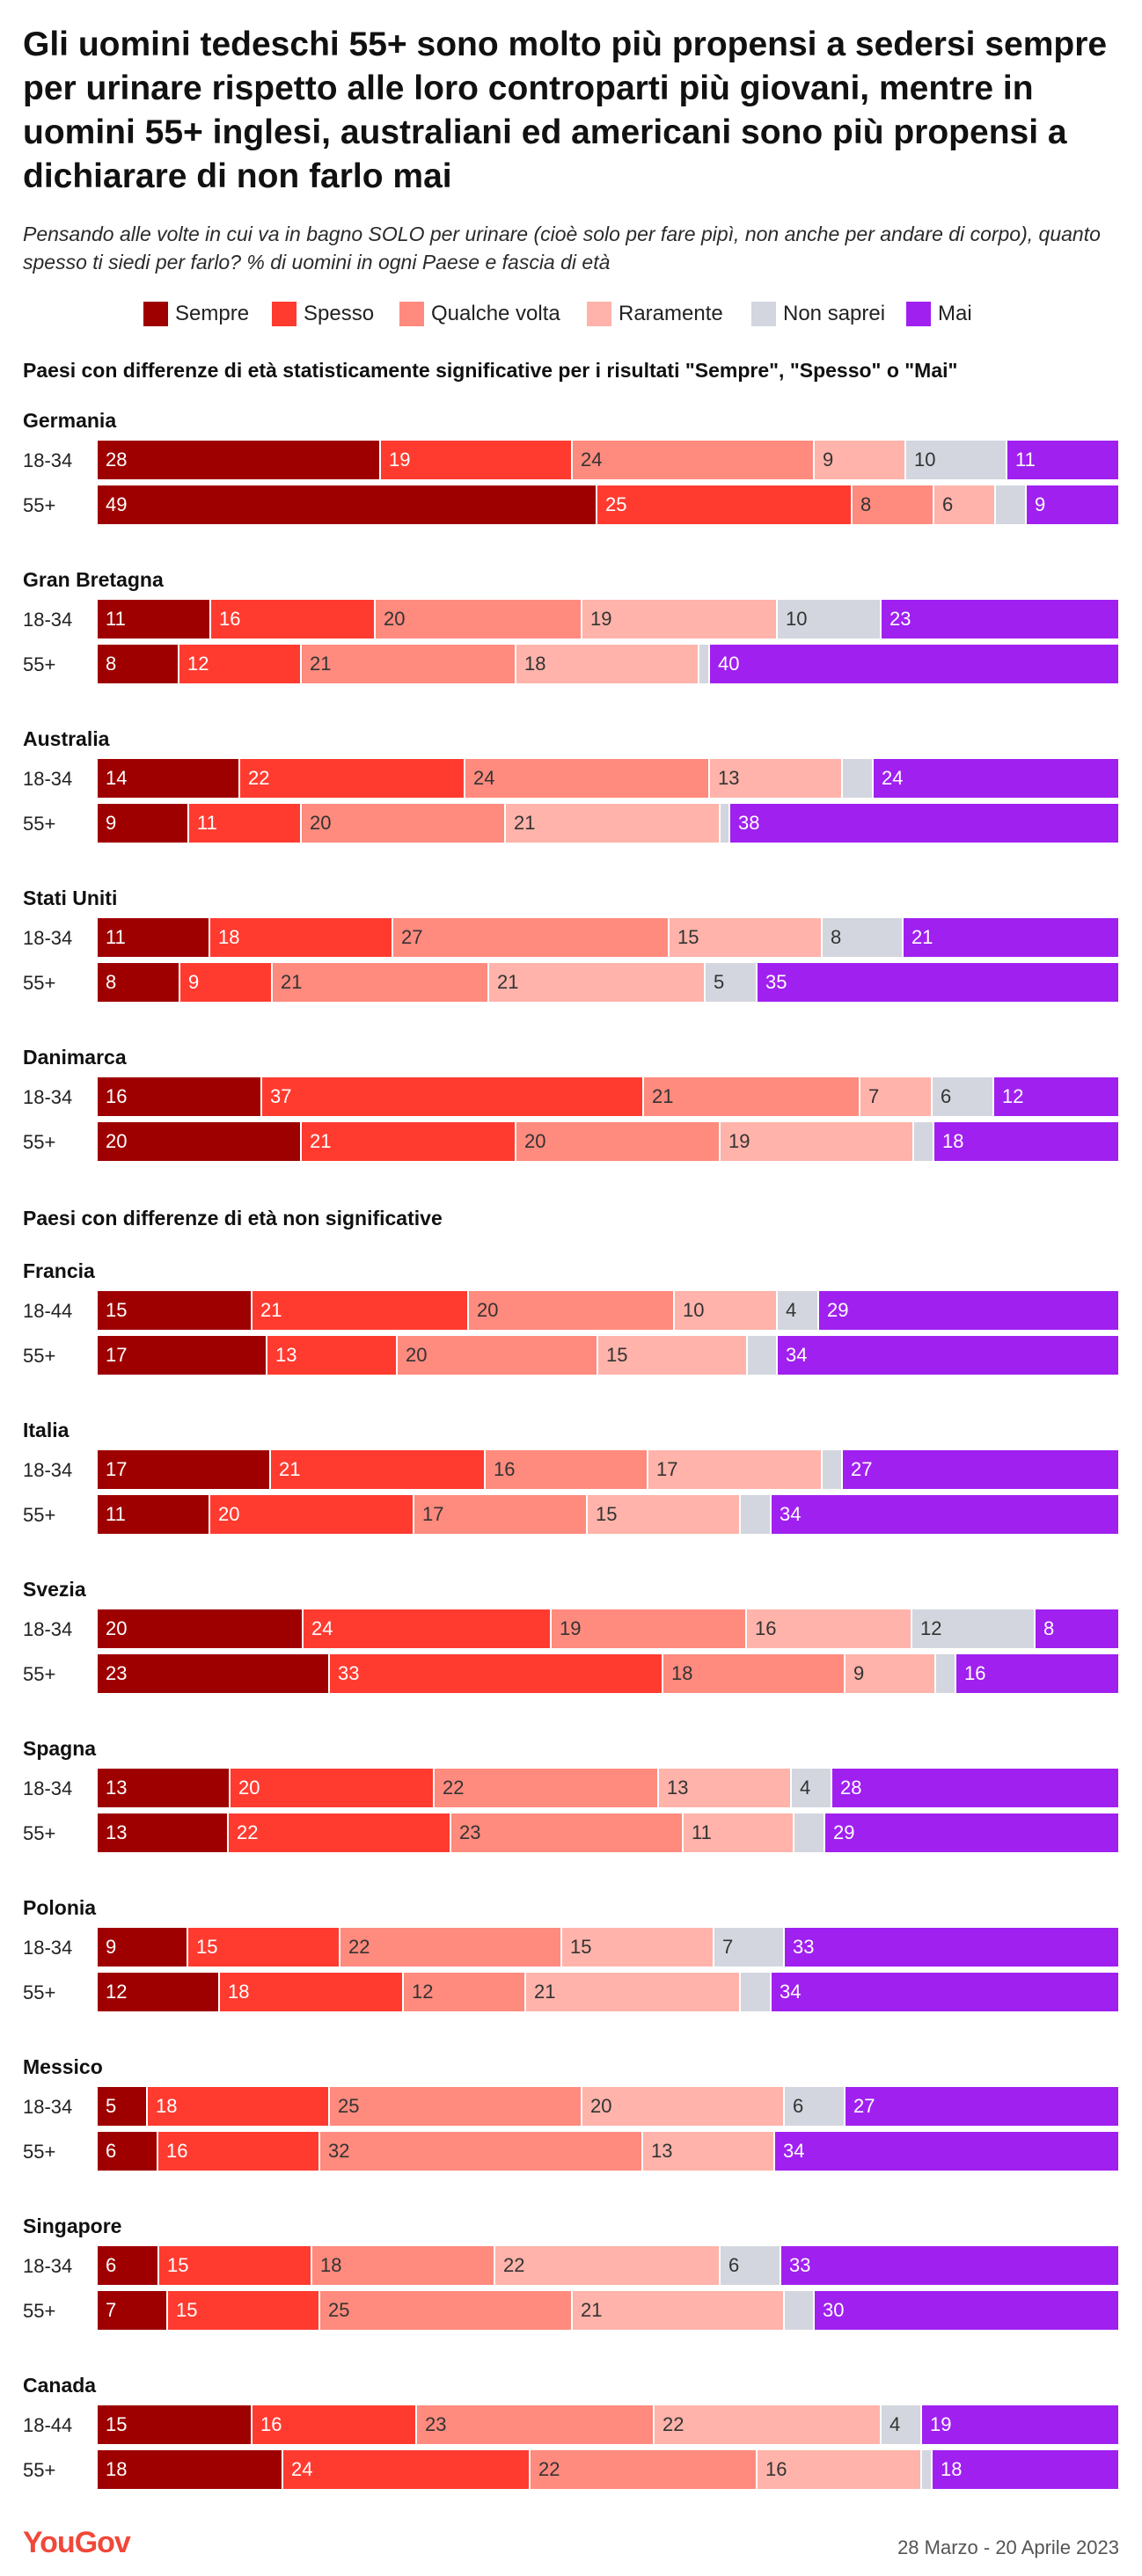 The width and height of the screenshot is (1142, 2576). I want to click on data-label: 25, so click(339, 2310).